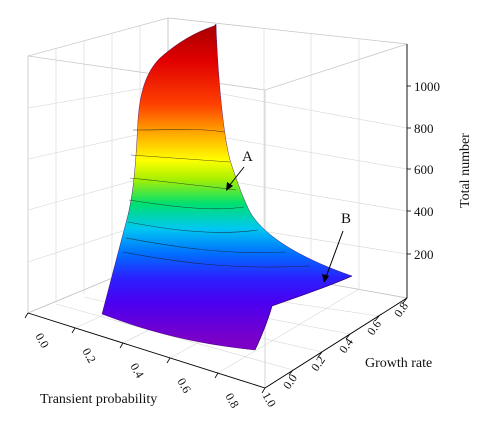  I want to click on x-axis-line, so click(146, 350).